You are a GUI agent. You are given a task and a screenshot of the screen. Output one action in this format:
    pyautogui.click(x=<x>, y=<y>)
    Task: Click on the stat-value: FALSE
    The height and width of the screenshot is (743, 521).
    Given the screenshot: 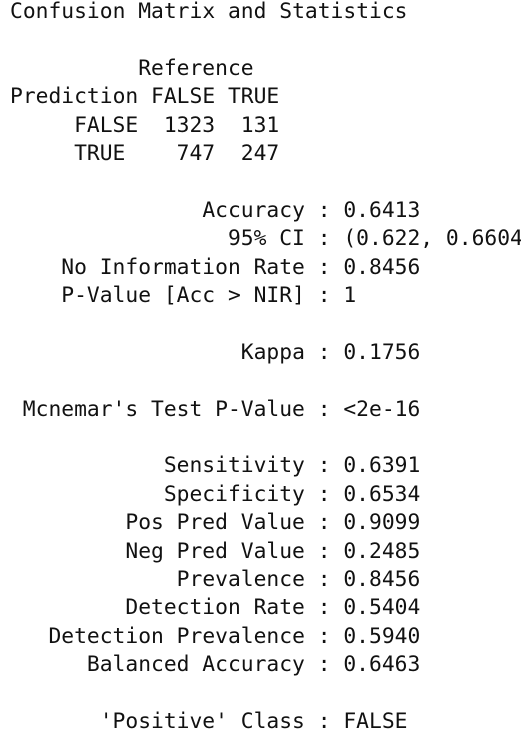 What is the action you would take?
    pyautogui.click(x=375, y=721)
    